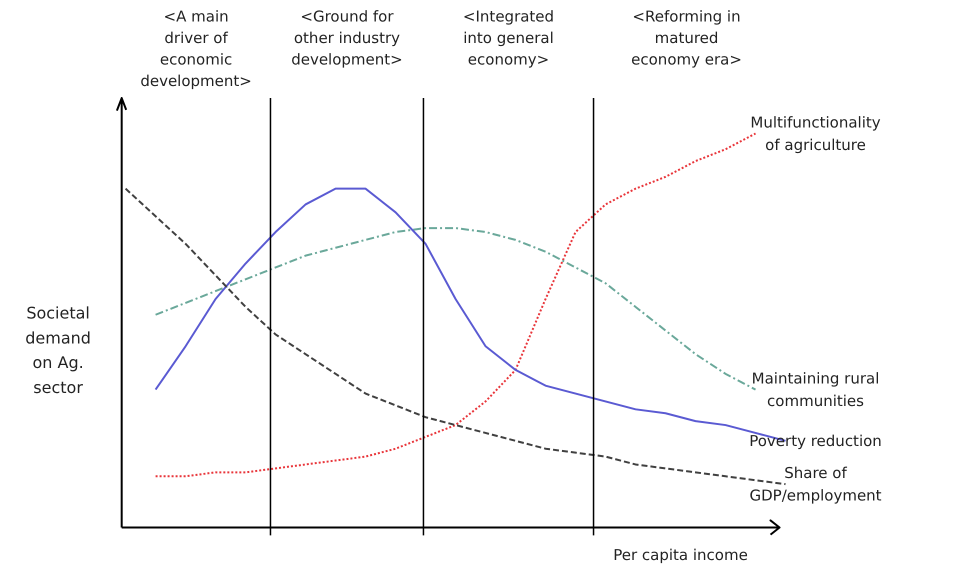  I want to click on series-label: Multifunctionality of agriculture, so click(815, 133).